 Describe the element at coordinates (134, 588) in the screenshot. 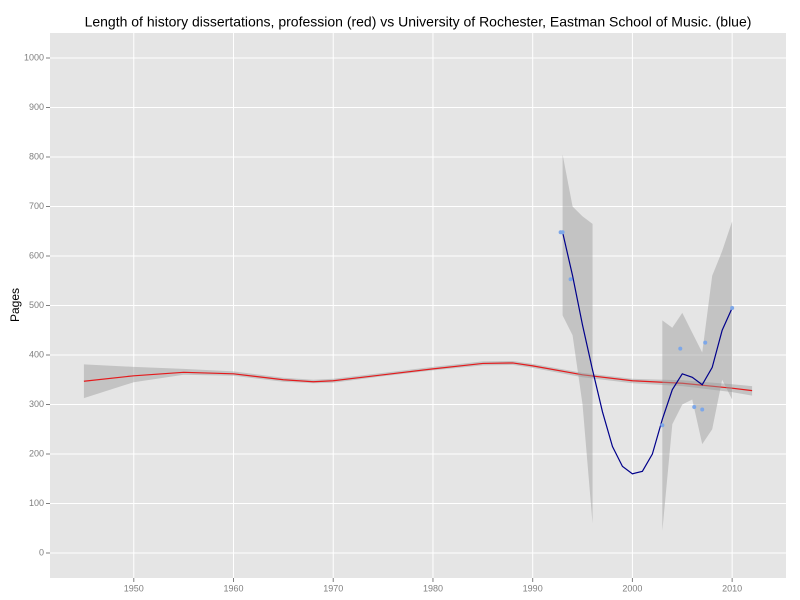

I see `x-tick-label: 1950` at that location.